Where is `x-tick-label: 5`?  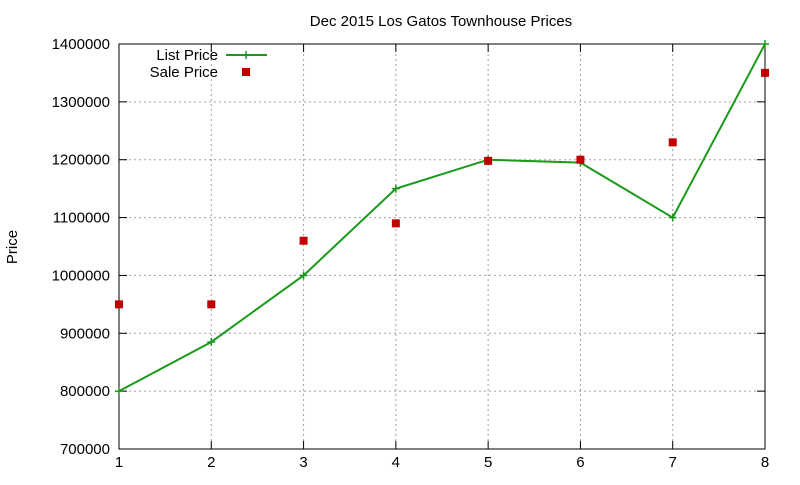 x-tick-label: 5 is located at coordinates (488, 462).